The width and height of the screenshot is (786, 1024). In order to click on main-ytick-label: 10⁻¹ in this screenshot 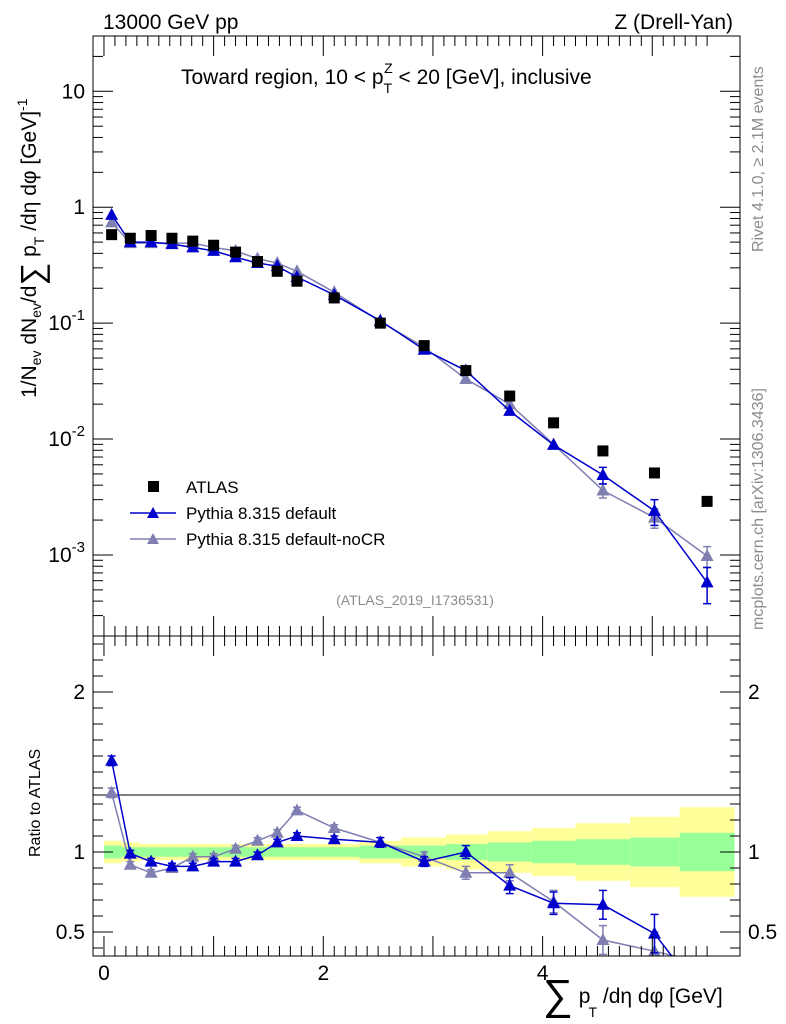, I will do `click(66, 321)`.